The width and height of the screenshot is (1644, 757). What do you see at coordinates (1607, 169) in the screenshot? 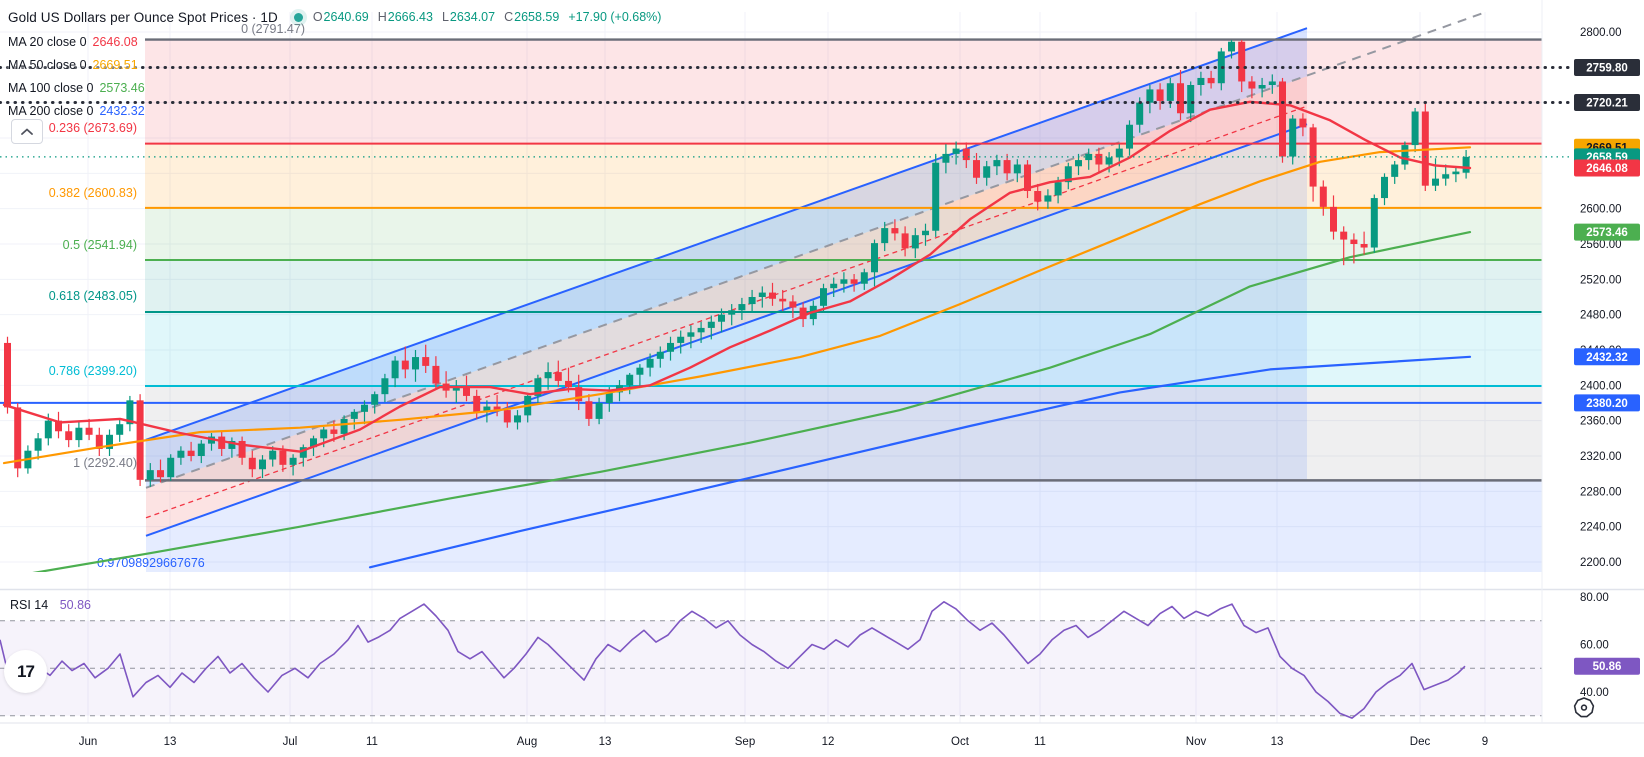
I see `price-badge-text: 2646.08` at bounding box center [1607, 169].